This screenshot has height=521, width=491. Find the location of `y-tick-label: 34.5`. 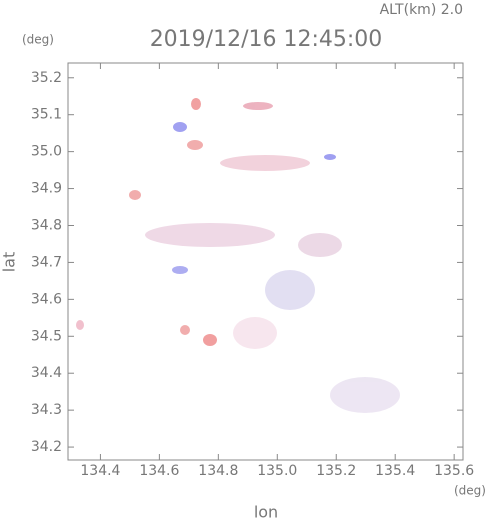

y-tick-label: 34.5 is located at coordinates (46, 336).